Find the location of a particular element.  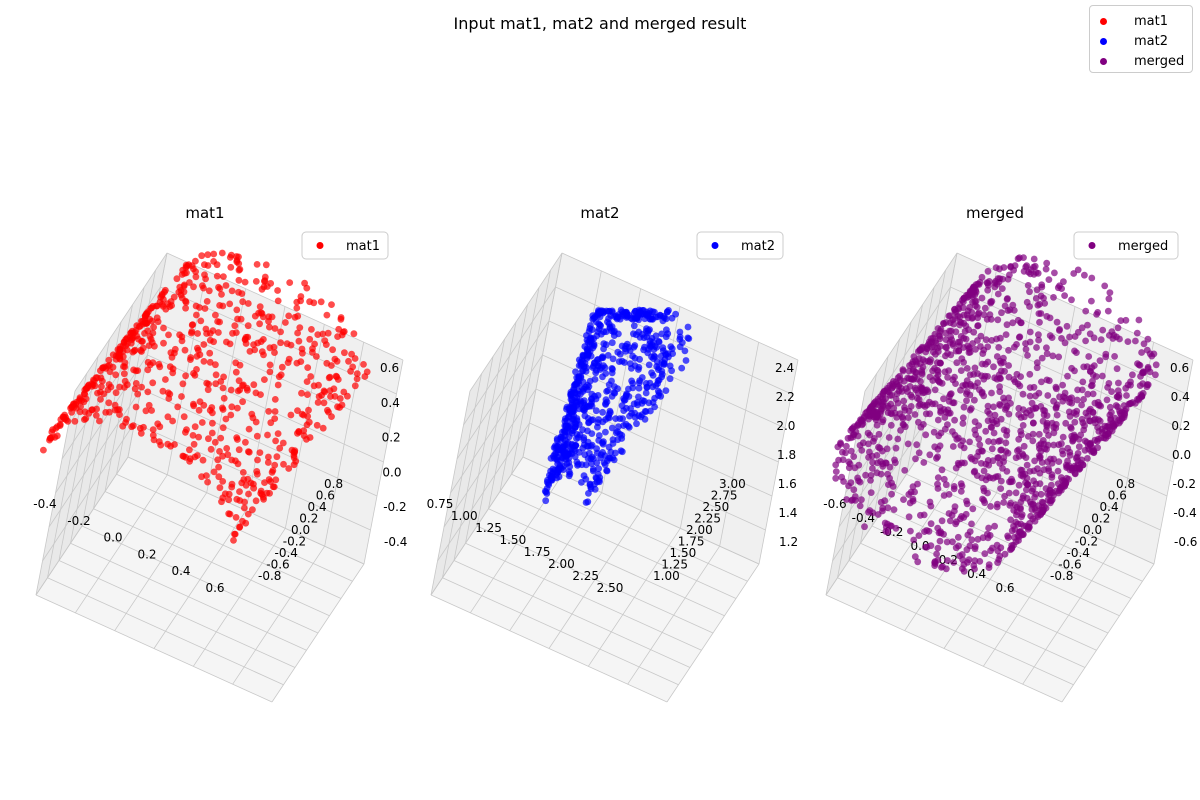

legend-label: mat1 is located at coordinates (1151, 21).